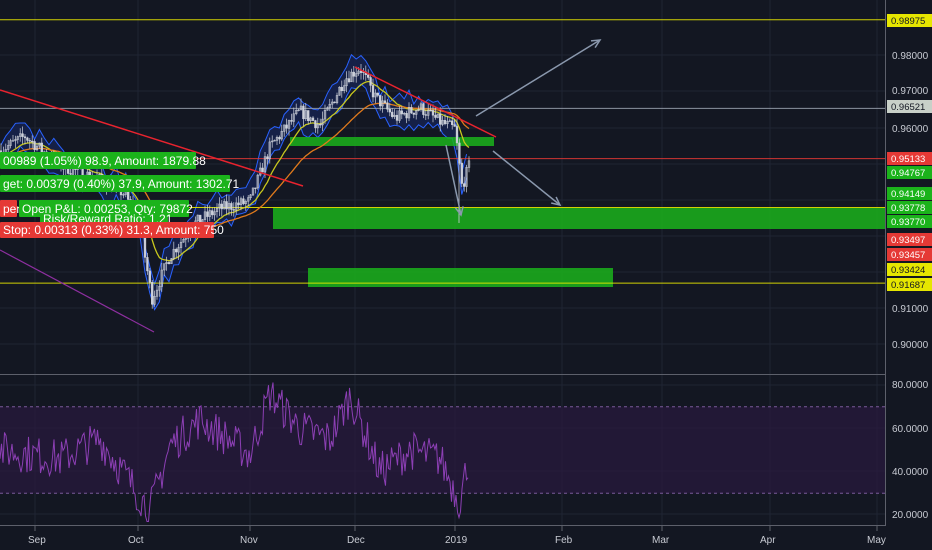 This screenshot has height=550, width=932. I want to click on x-tick-label: Mar, so click(661, 540).